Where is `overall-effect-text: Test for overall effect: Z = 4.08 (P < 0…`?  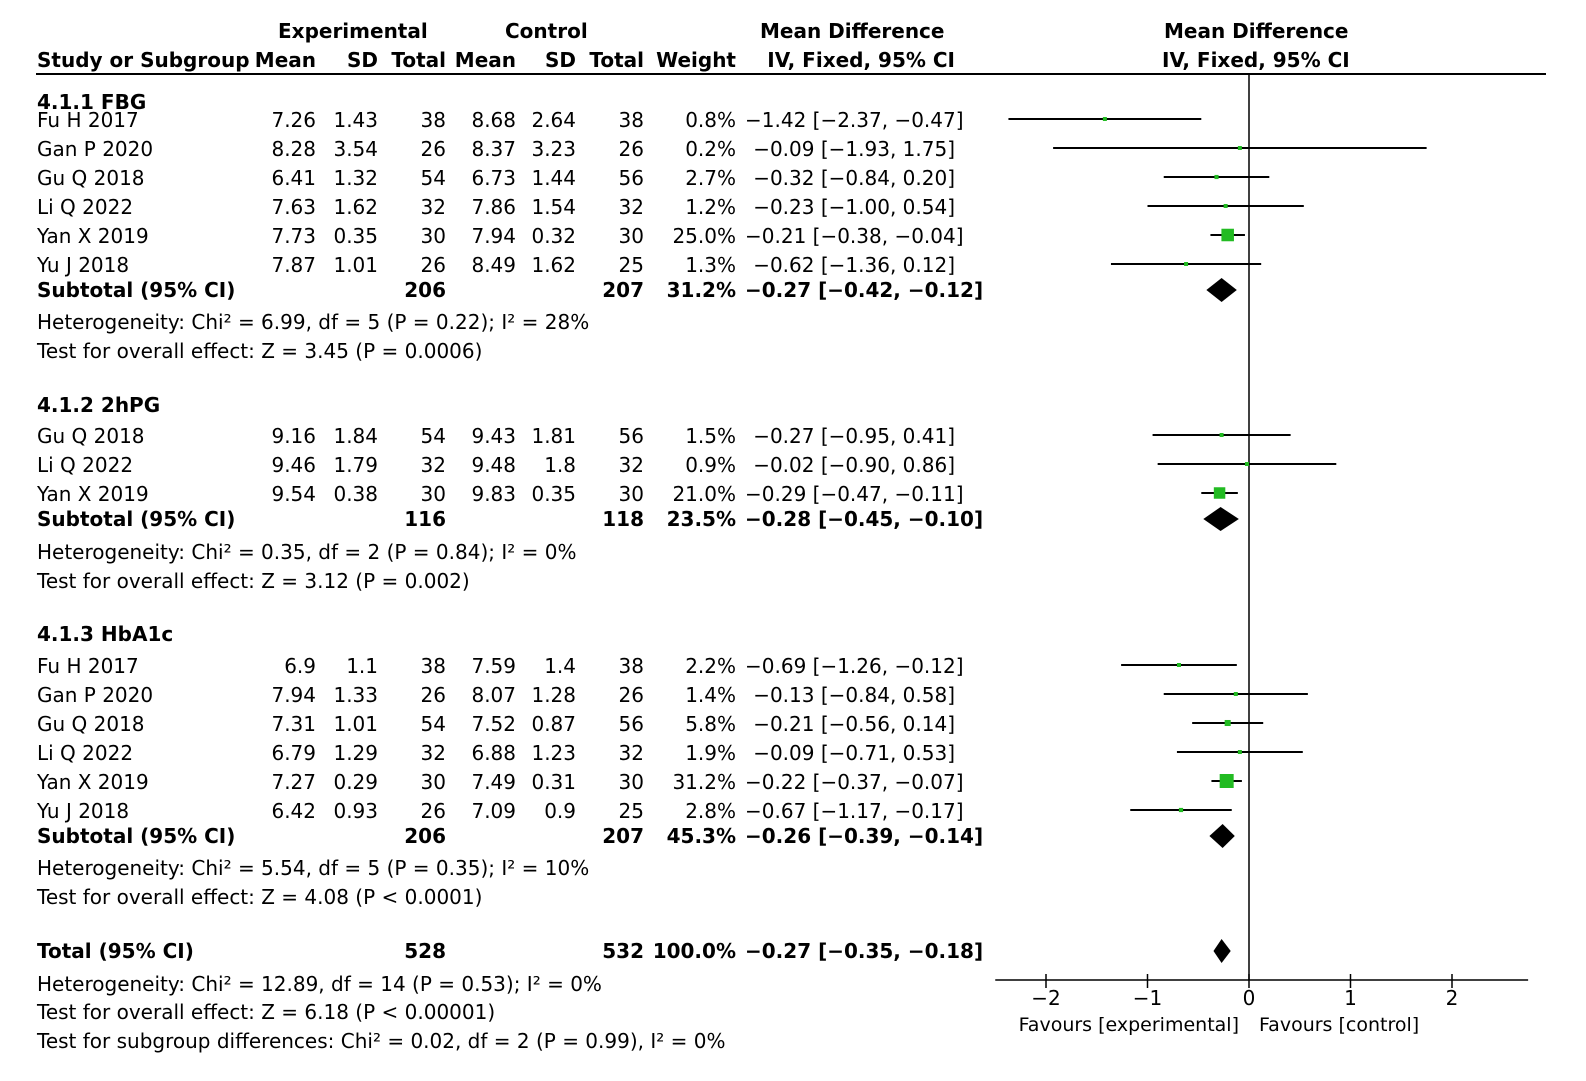 overall-effect-text: Test for overall effect: Z = 4.08 (P < 0… is located at coordinates (260, 897).